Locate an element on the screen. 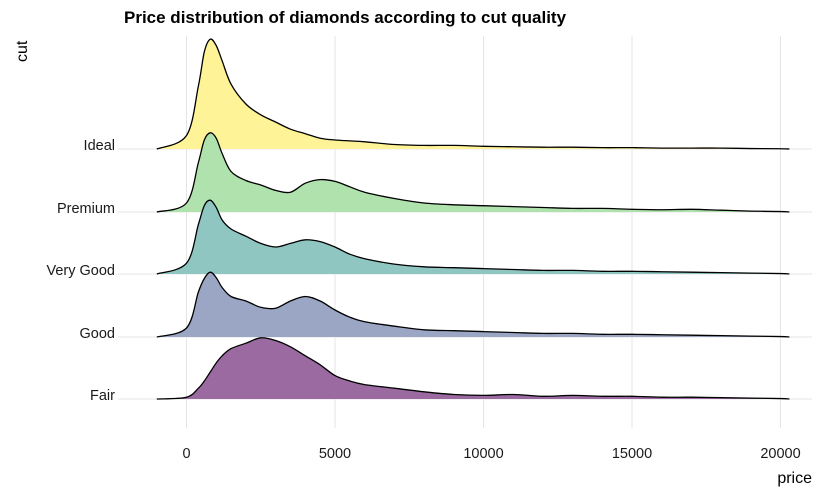 The image size is (831, 501). density-area-very-good is located at coordinates (473, 237).